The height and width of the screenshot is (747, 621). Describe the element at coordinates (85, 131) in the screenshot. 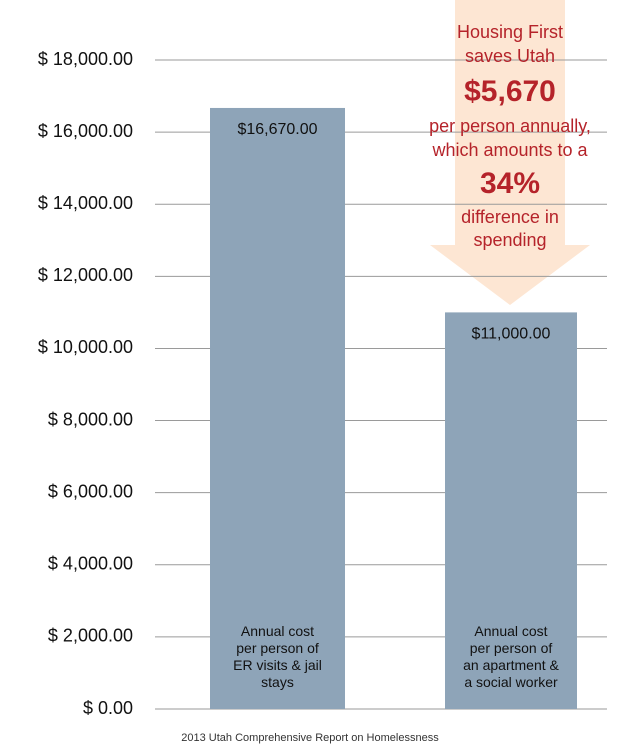

I see `y-tick-label: $ 16,000.00` at that location.